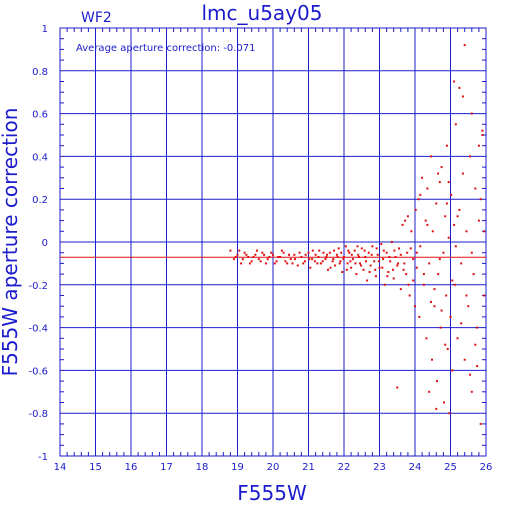  Describe the element at coordinates (38, 414) in the screenshot. I see `y-tick-label: -0.8` at that location.